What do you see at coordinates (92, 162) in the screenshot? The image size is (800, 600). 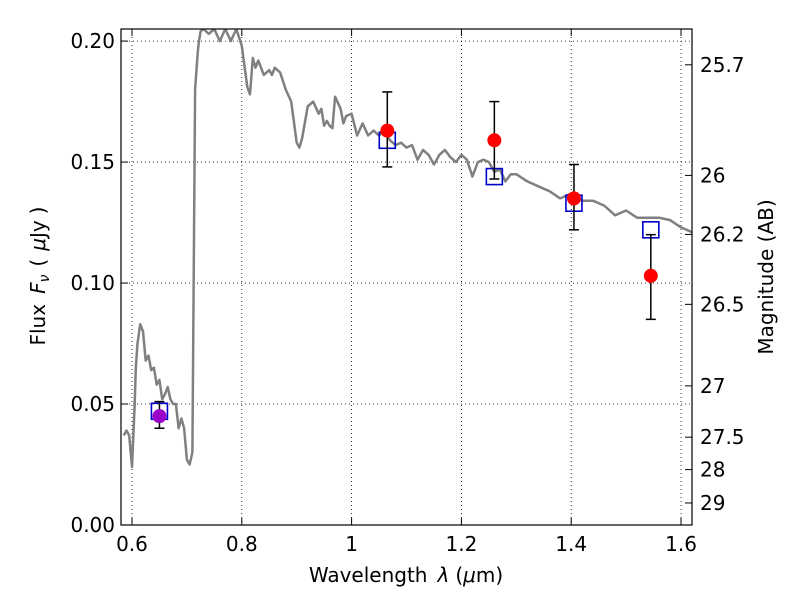 I see `y-tick-label: 0.15` at bounding box center [92, 162].